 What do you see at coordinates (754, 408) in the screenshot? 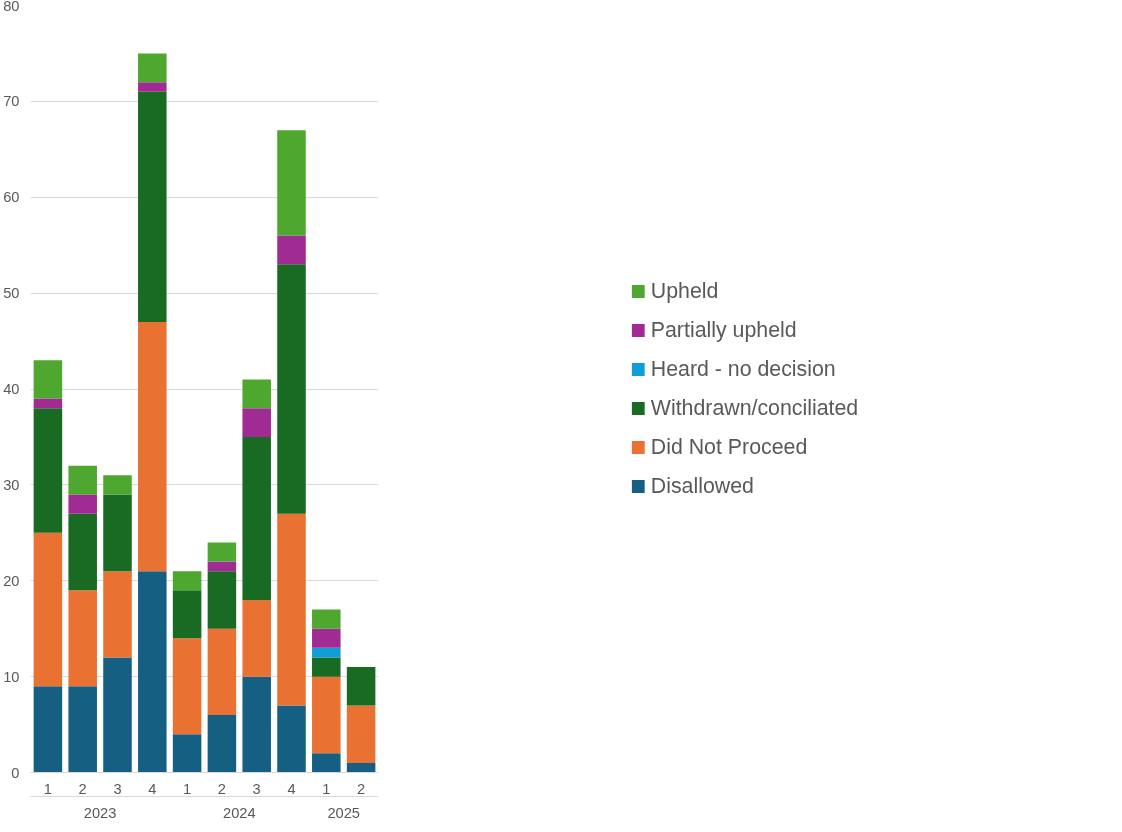
I see `legend-label: Withdrawn/conciliated` at bounding box center [754, 408].